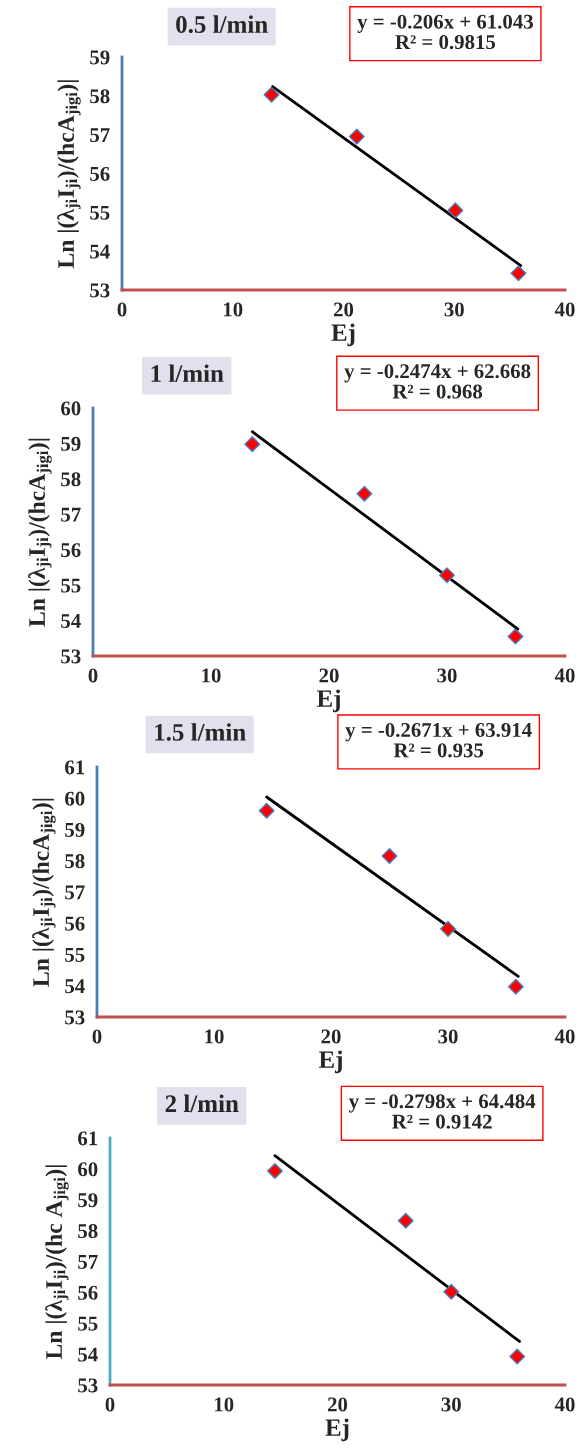 This screenshot has height=1454, width=582. Describe the element at coordinates (202, 1103) in the screenshot. I see `chart-title: 2 l/min` at that location.